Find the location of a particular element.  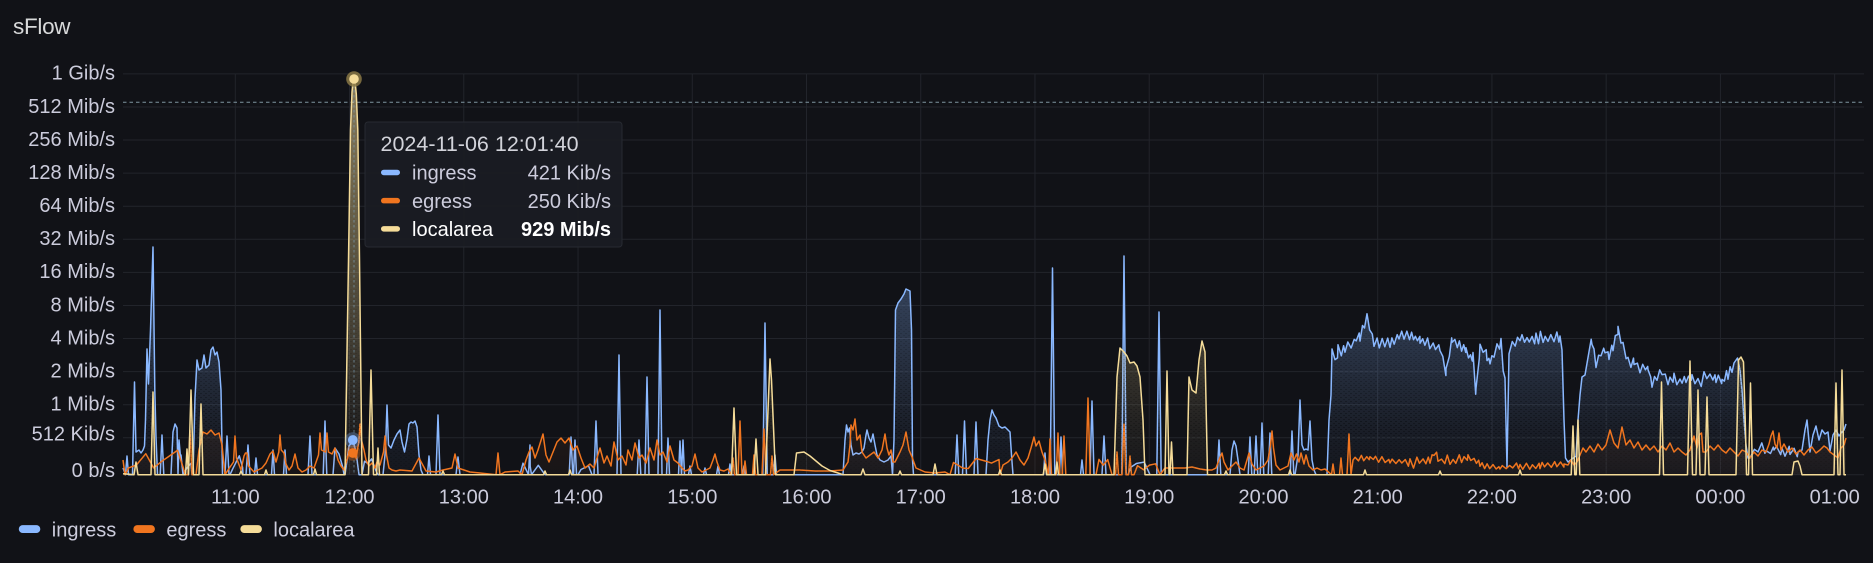

svg-text: sFlow is located at coordinates (42, 26).